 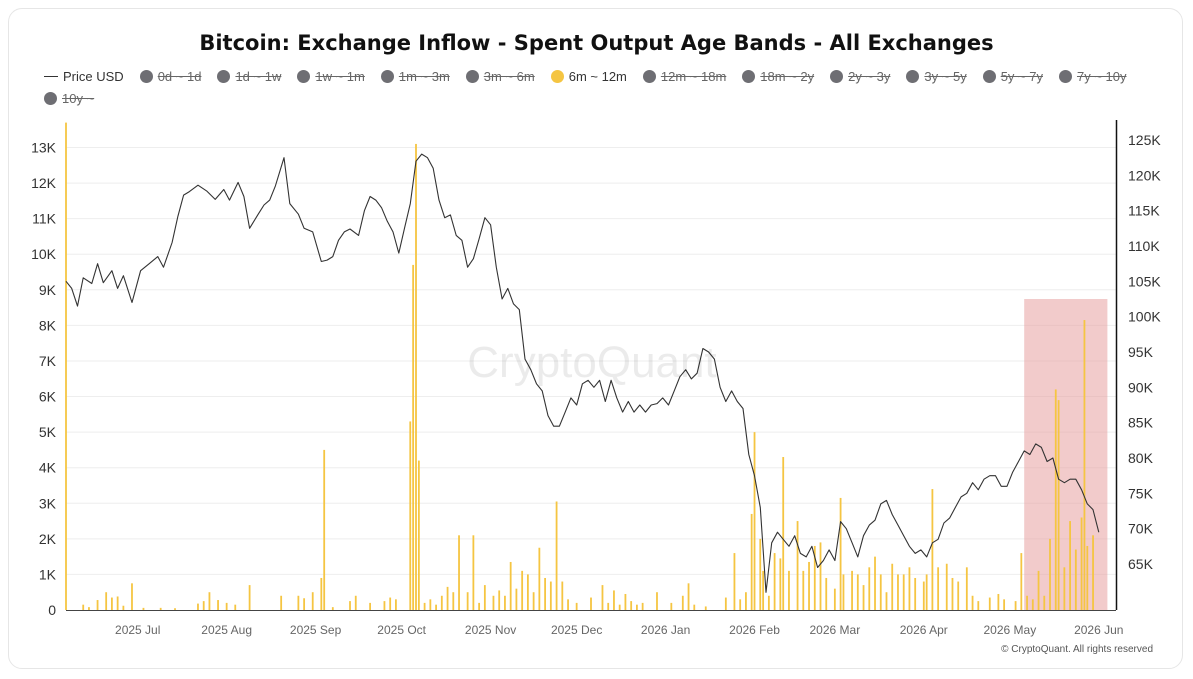 What do you see at coordinates (48, 325) in the screenshot?
I see `y-left-tick-label: 8K` at bounding box center [48, 325].